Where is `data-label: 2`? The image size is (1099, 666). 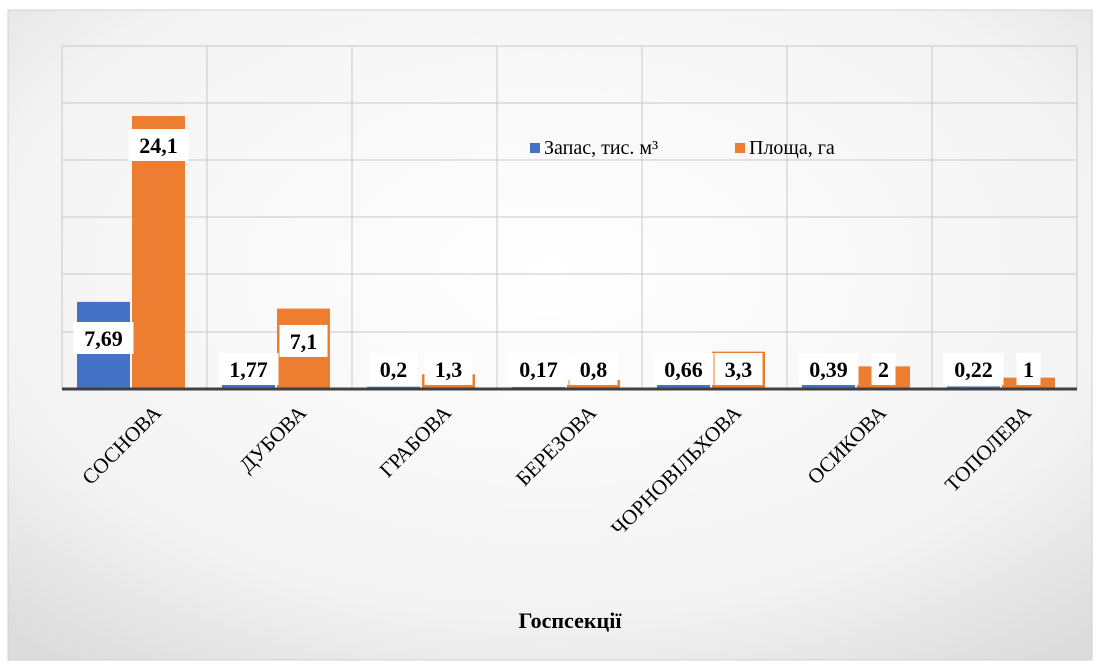
data-label: 2 is located at coordinates (883, 369).